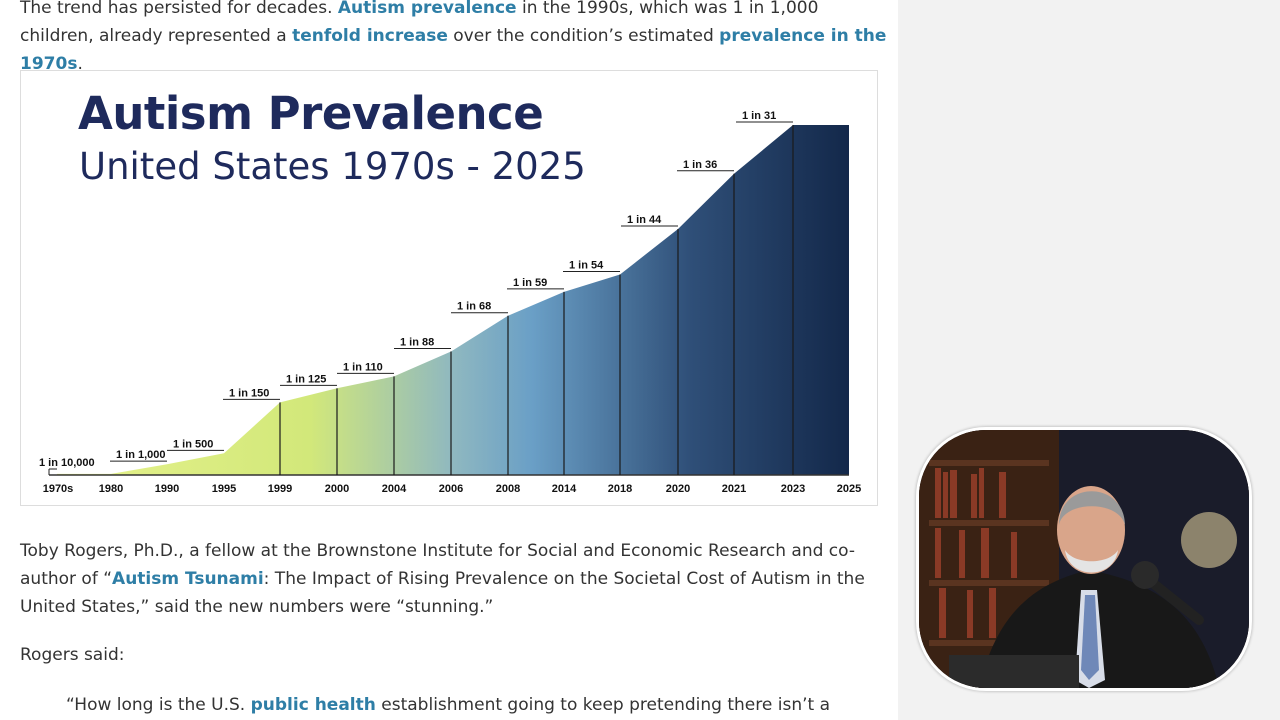 This screenshot has width=1280, height=720. I want to click on data-label: 1 in 31, so click(759, 116).